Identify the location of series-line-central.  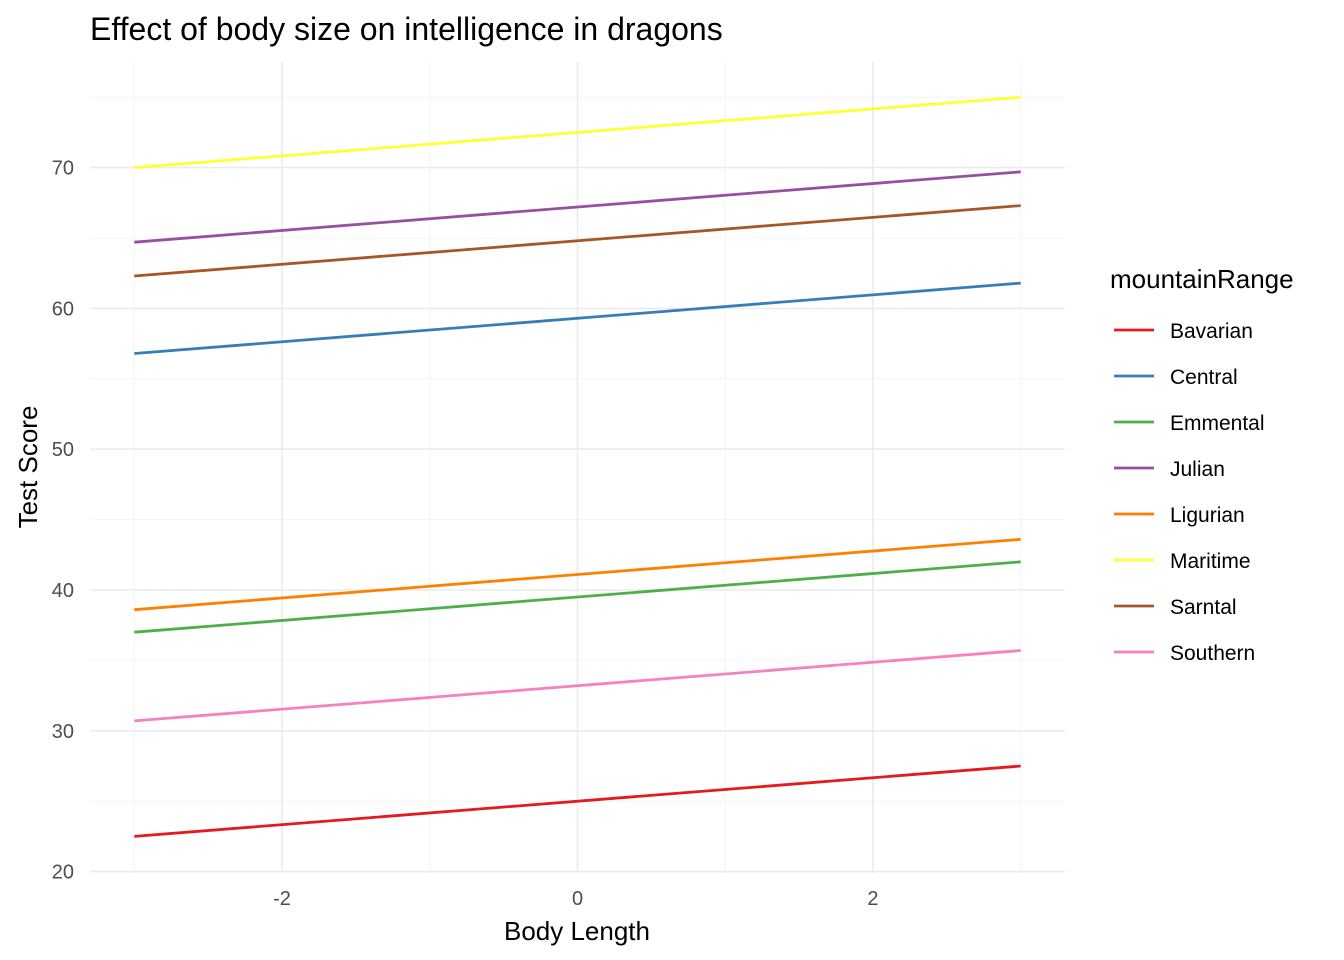
(577, 318).